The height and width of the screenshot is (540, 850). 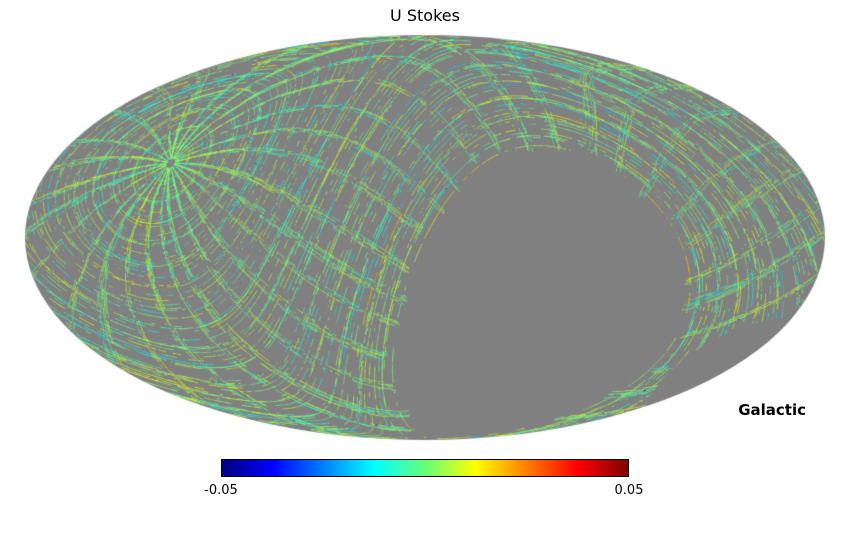 What do you see at coordinates (425, 468) in the screenshot?
I see `colorbar-gradient` at bounding box center [425, 468].